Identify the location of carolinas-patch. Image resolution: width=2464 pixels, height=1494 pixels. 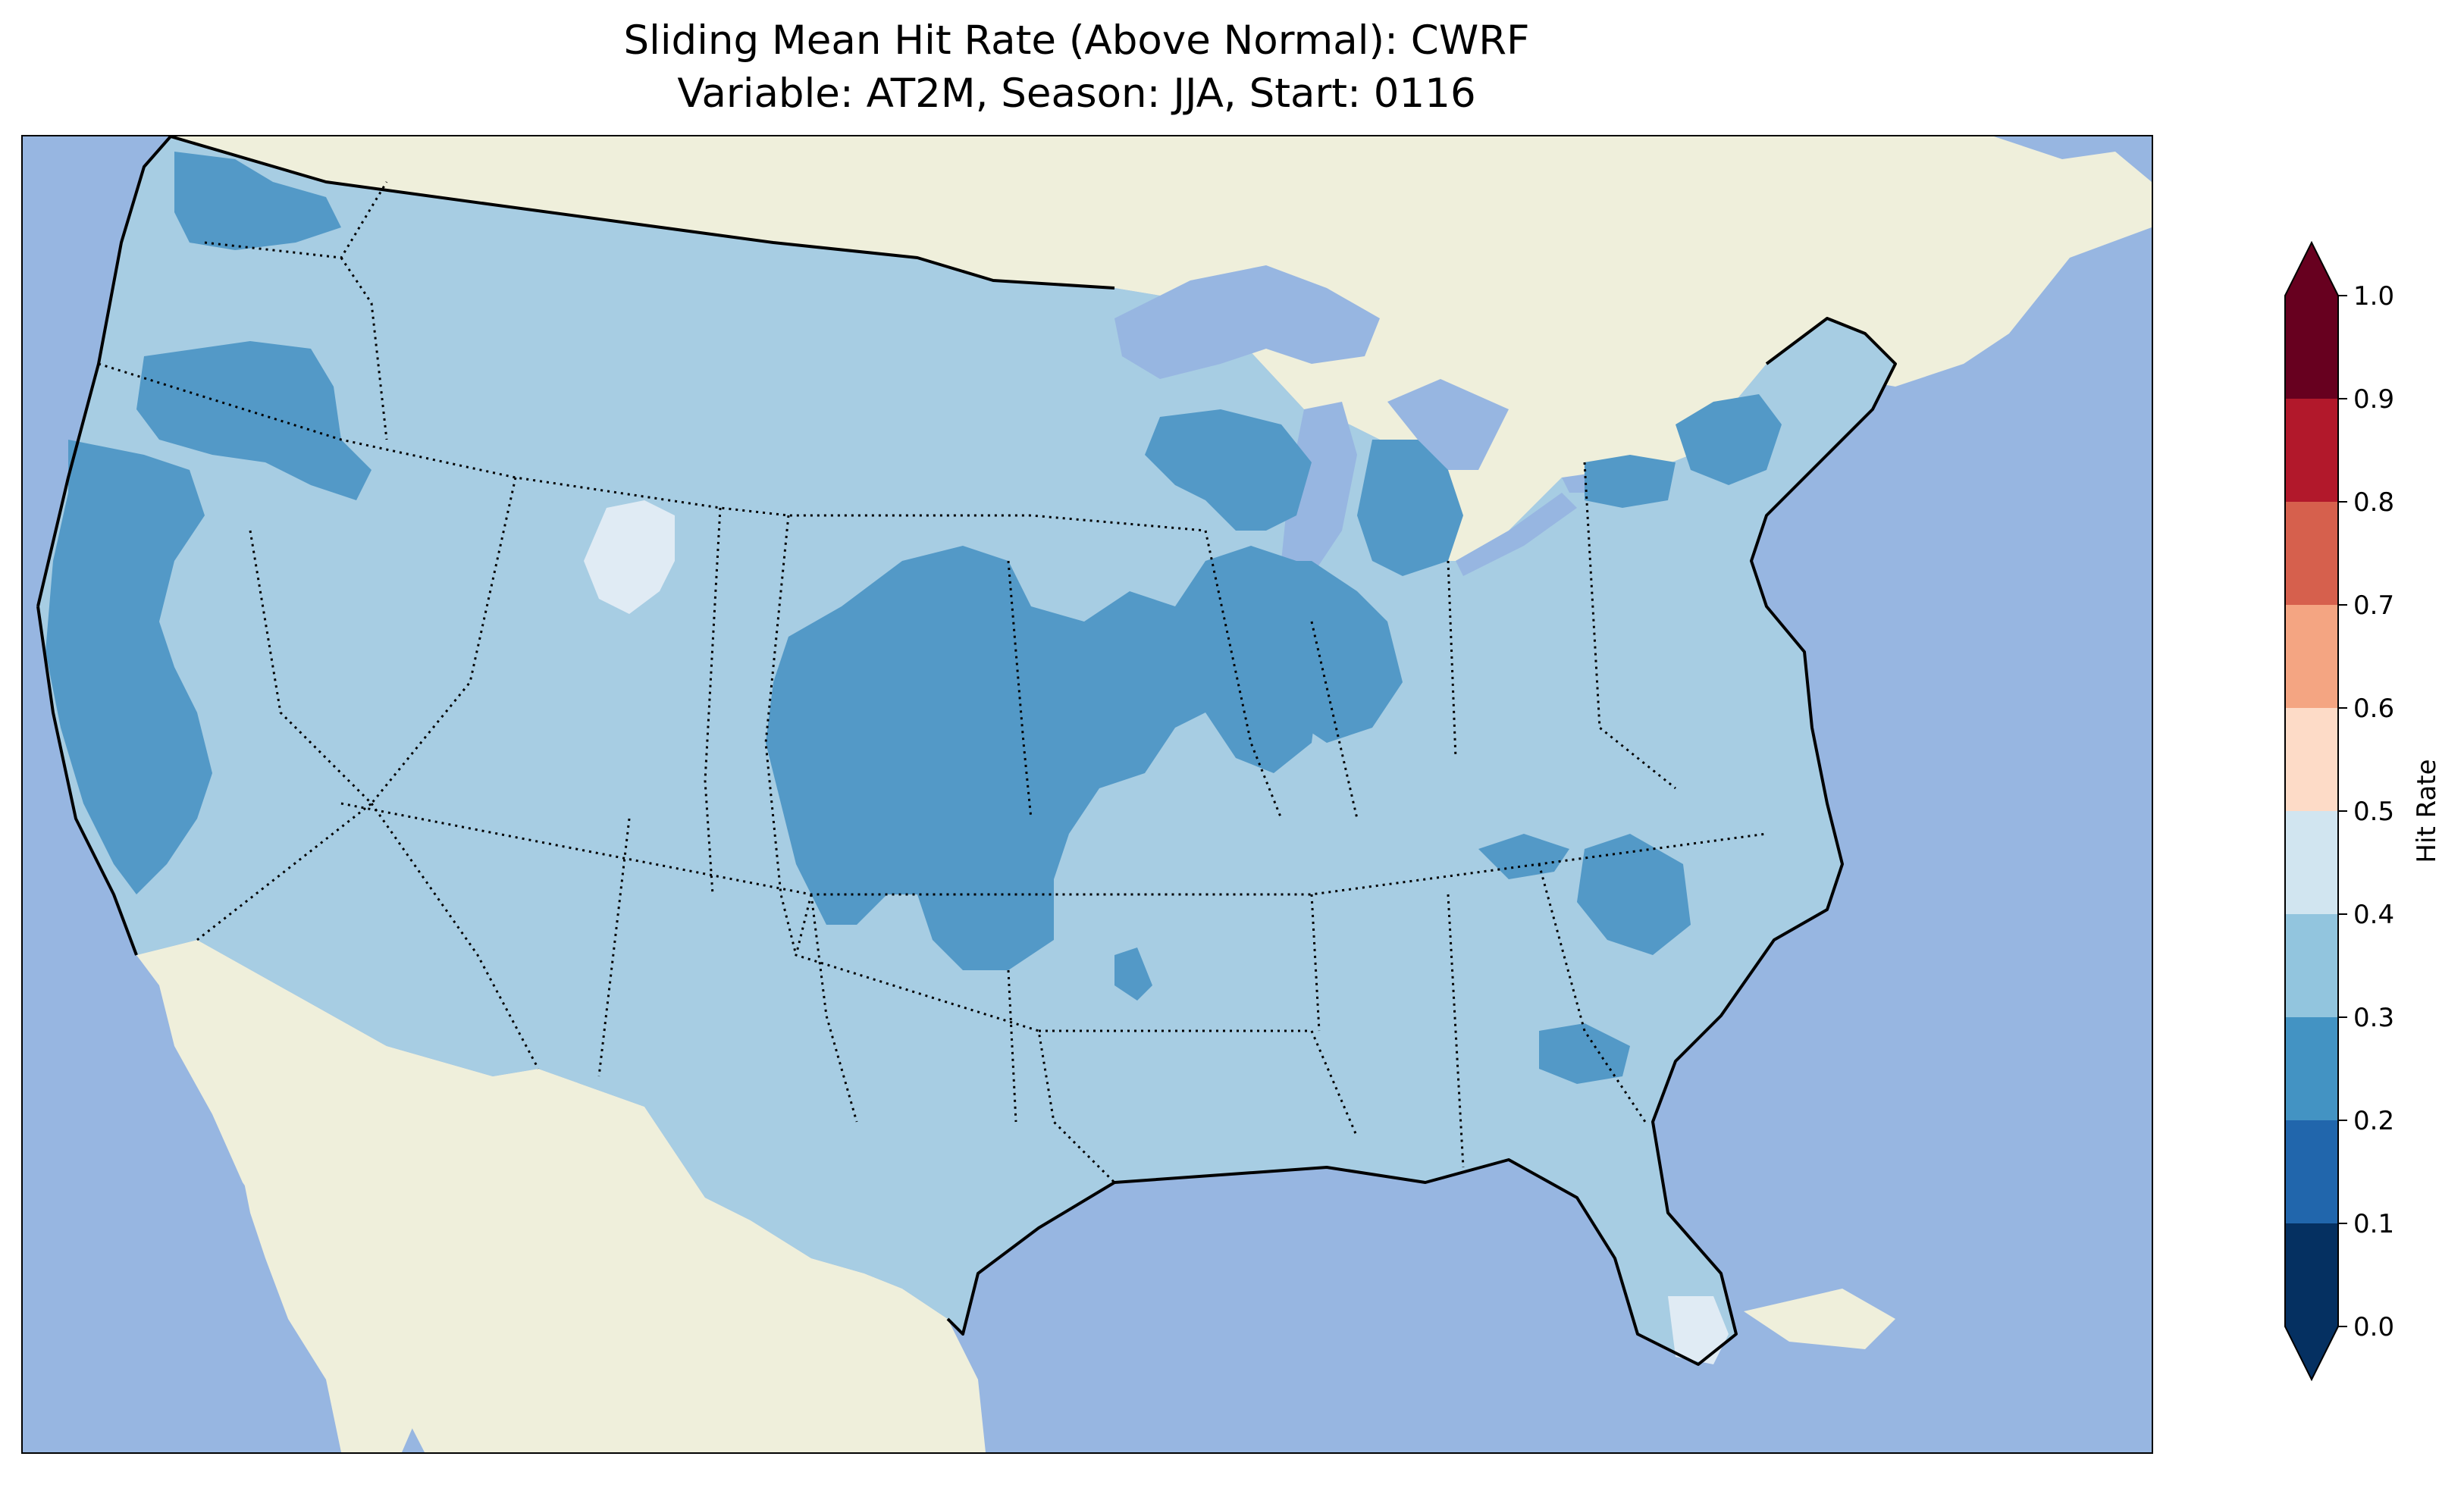
(1634, 894).